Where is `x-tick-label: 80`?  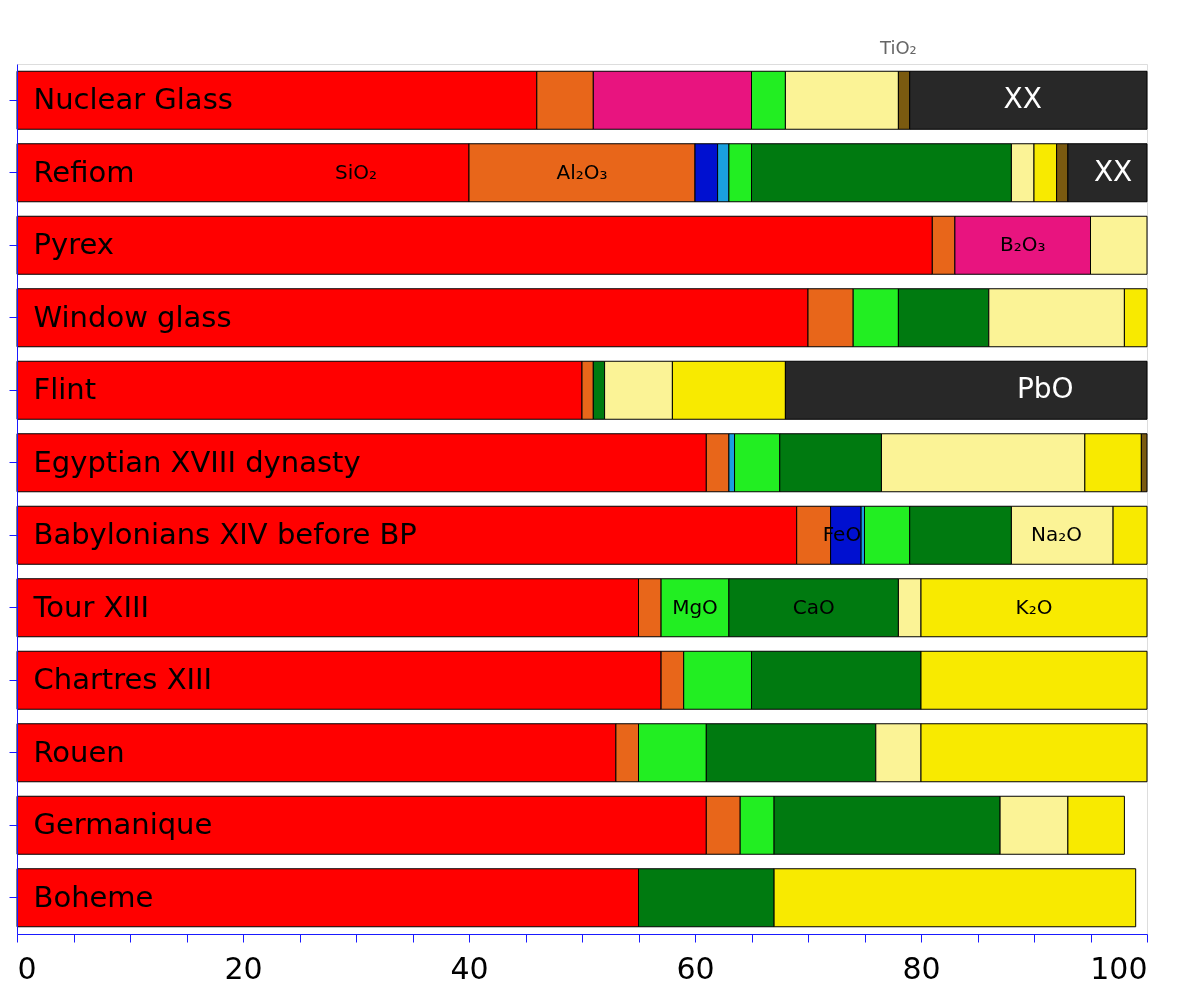 x-tick-label: 80 is located at coordinates (921, 968).